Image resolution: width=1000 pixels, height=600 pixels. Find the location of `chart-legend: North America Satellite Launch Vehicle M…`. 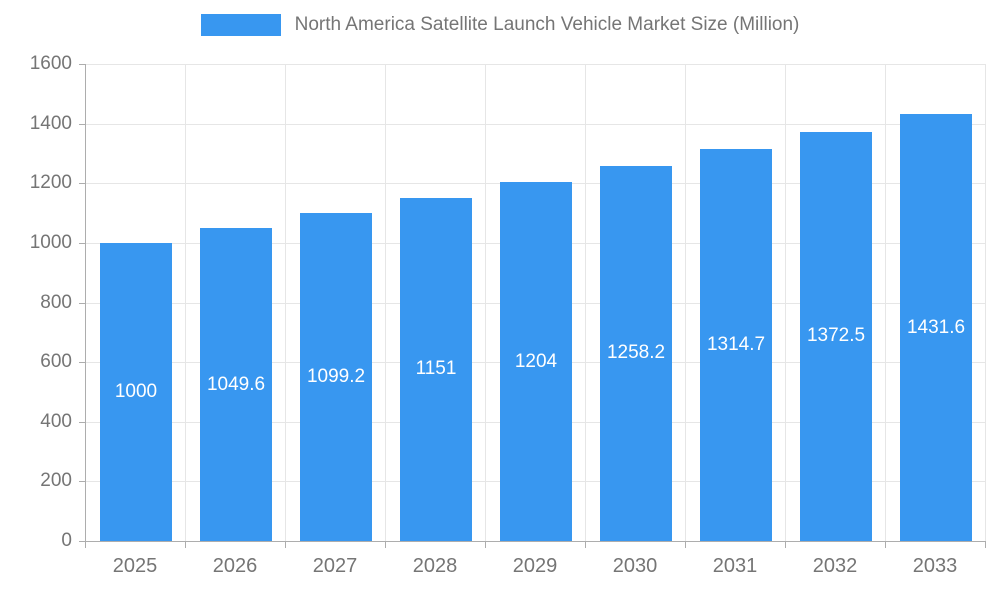

chart-legend: North America Satellite Launch Vehicle M… is located at coordinates (500, 25).